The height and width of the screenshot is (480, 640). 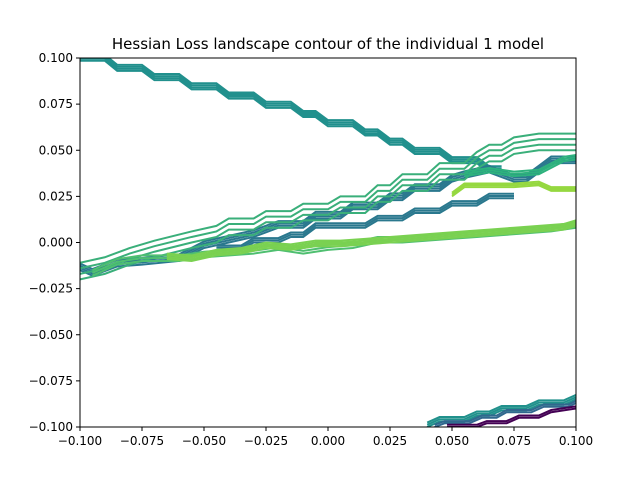 I want to click on y-tick-label-5: 0.025, so click(x=56, y=196).